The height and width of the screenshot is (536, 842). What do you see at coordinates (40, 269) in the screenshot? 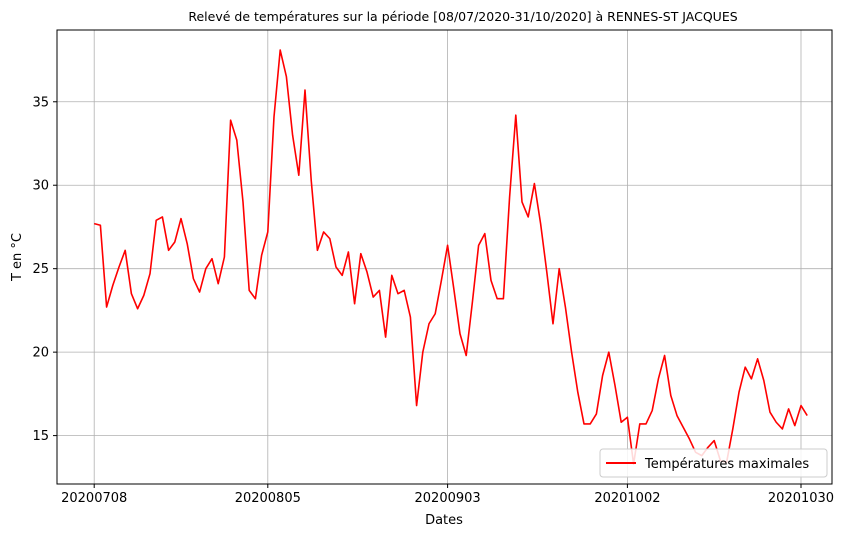
I see `y-tick-label: 25` at bounding box center [40, 269].